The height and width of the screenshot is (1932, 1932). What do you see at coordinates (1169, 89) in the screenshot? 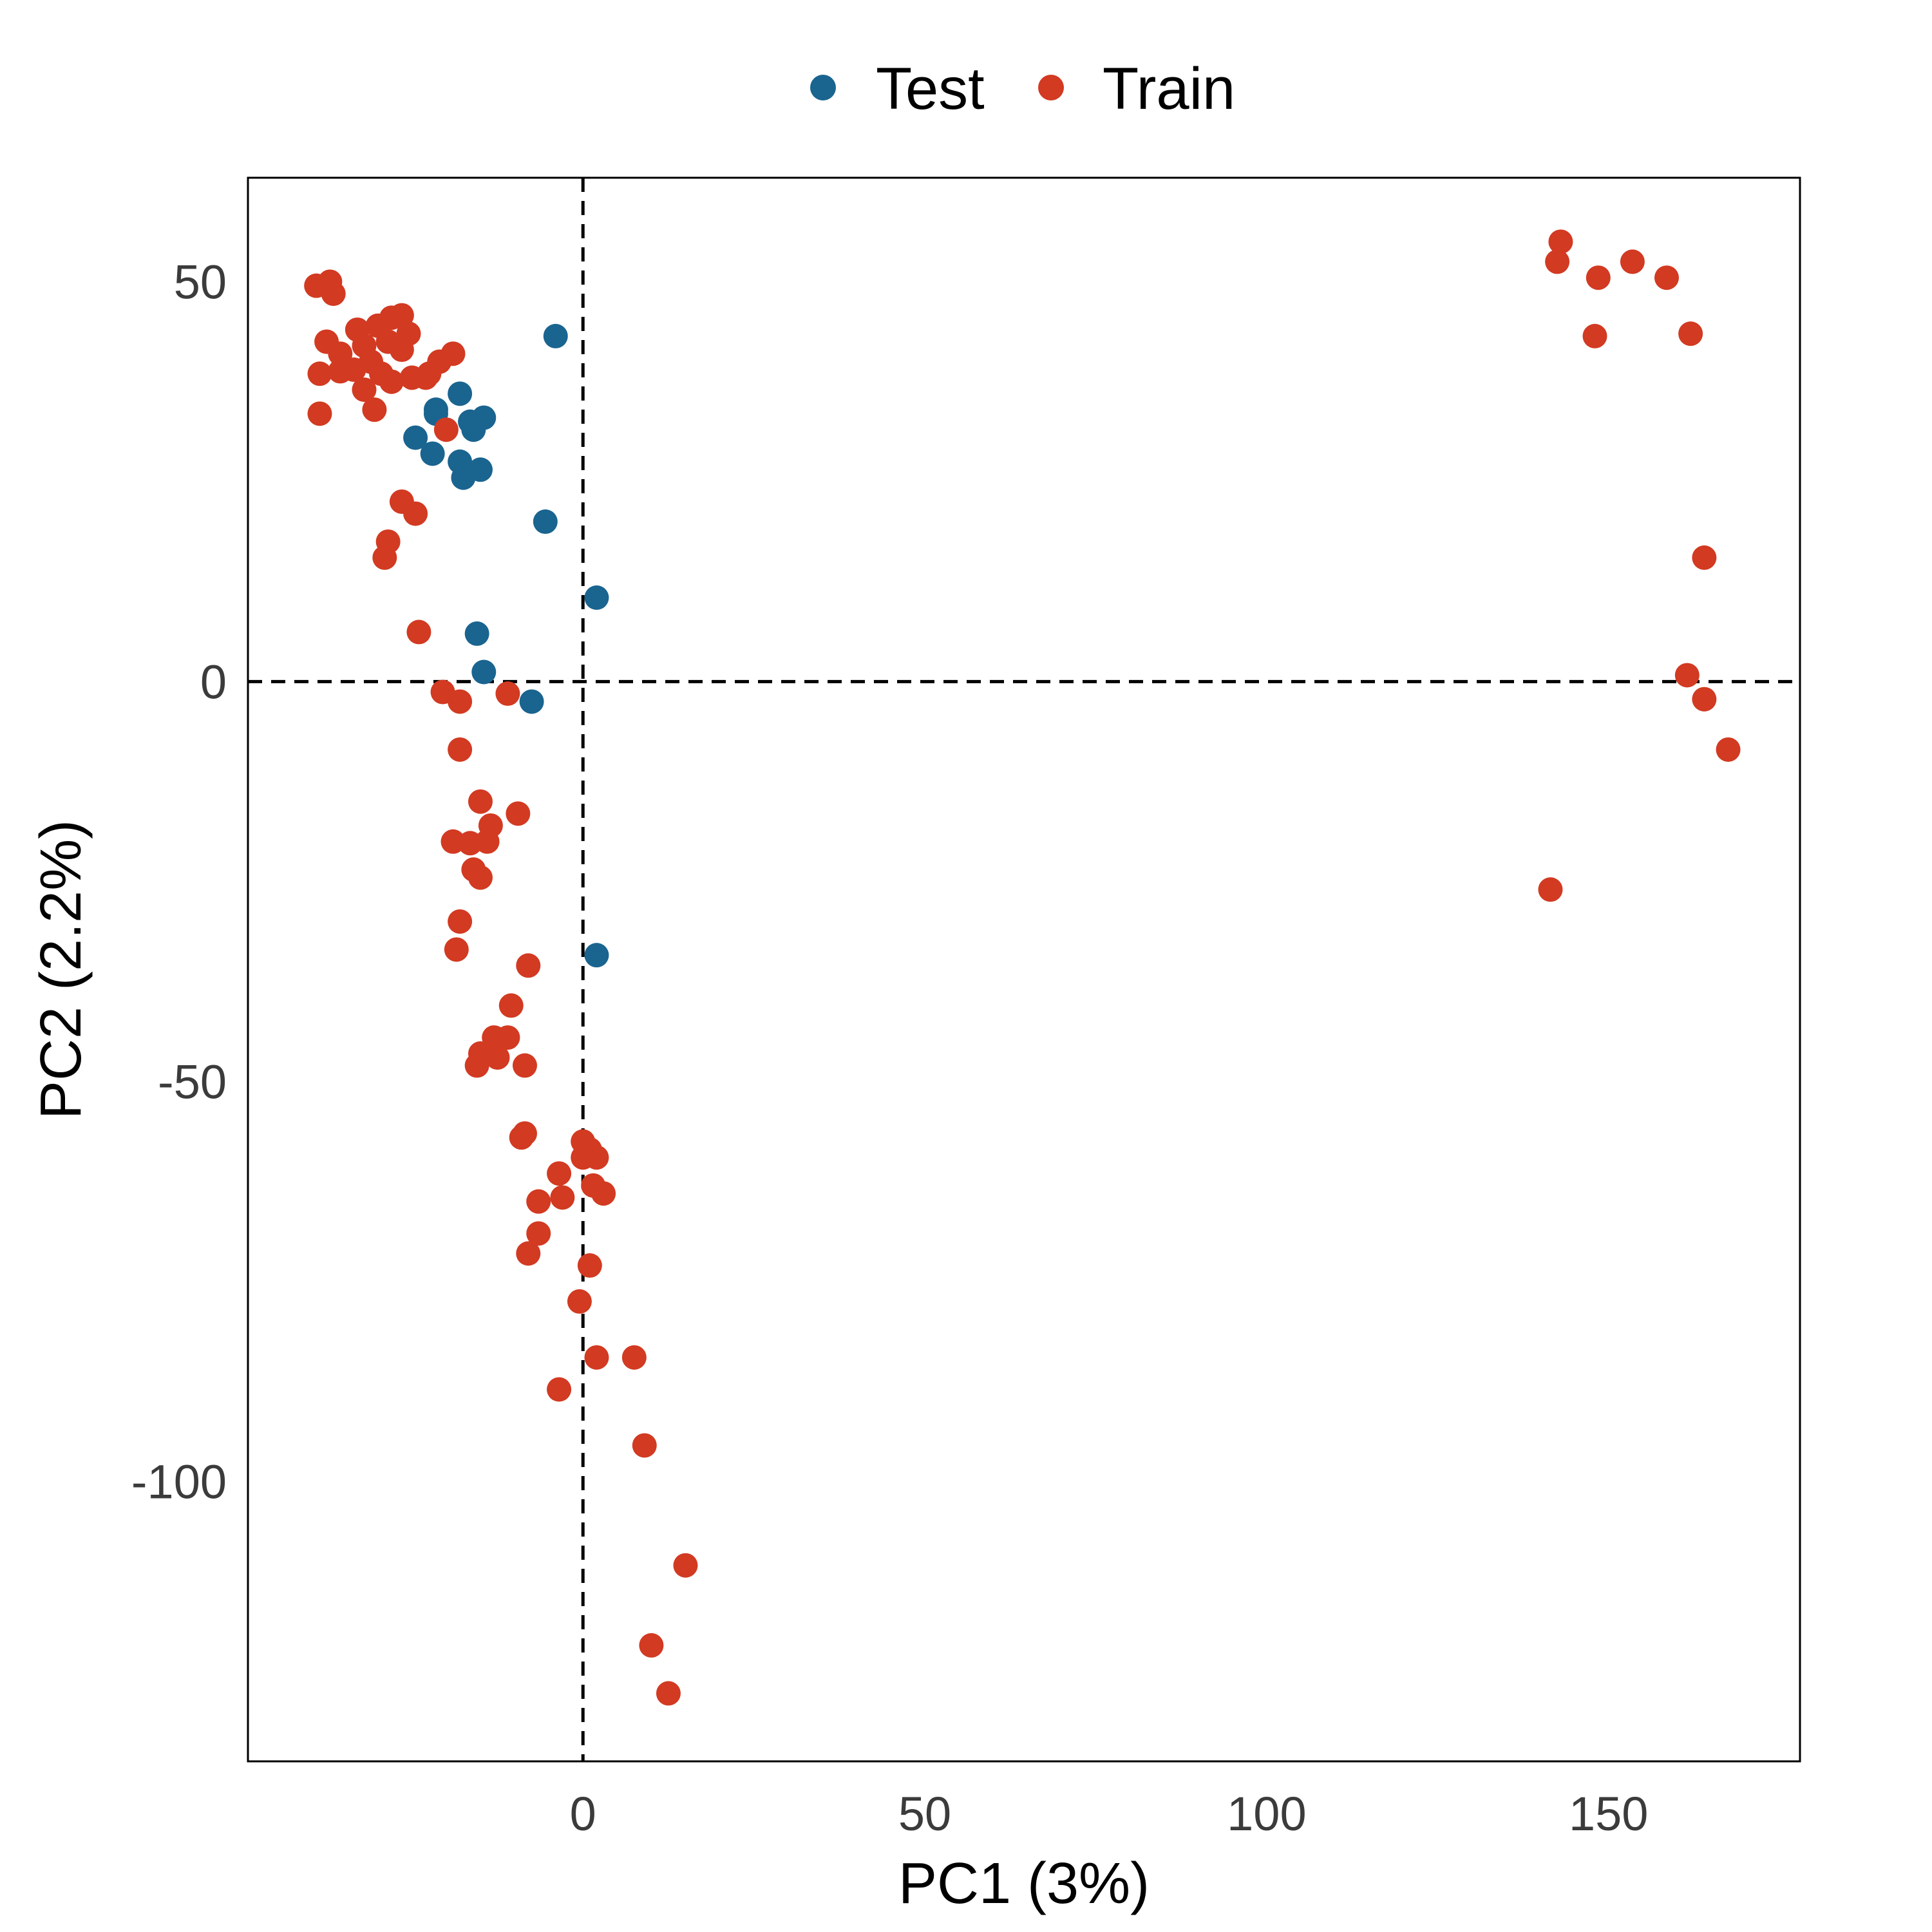
I see `legend-label-train: Train` at bounding box center [1169, 89].